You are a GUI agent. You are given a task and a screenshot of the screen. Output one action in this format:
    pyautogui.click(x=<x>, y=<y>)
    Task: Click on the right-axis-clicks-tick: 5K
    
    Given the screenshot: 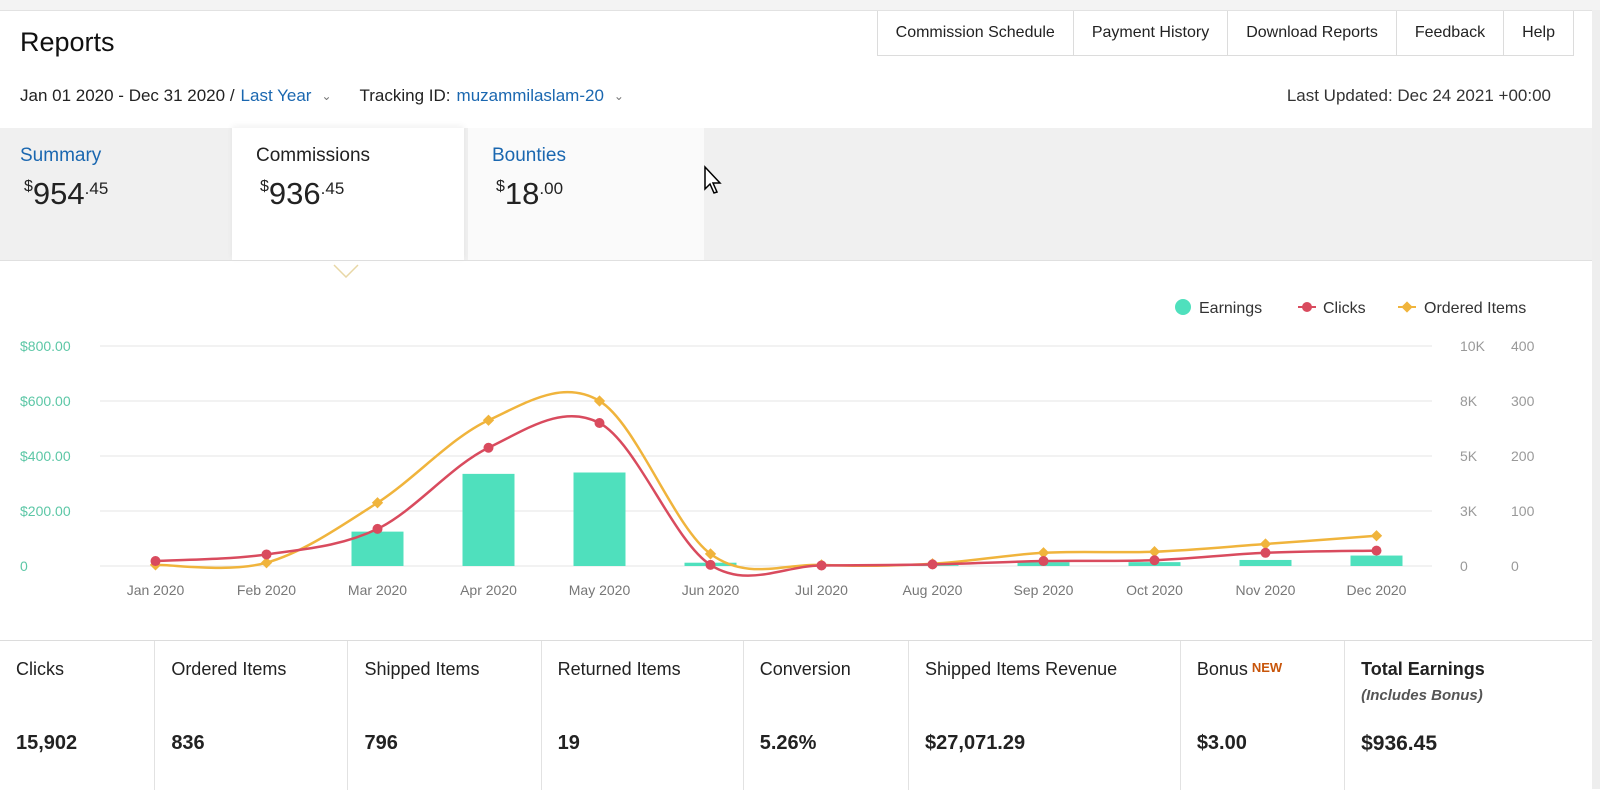 What is the action you would take?
    pyautogui.click(x=1469, y=456)
    